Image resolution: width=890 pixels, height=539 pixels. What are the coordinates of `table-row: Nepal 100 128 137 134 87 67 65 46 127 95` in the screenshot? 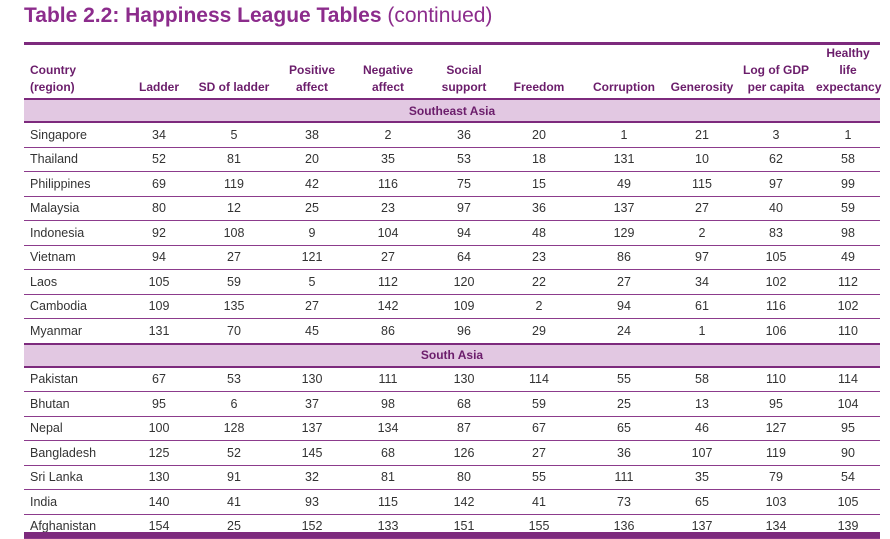 It's located at (452, 428).